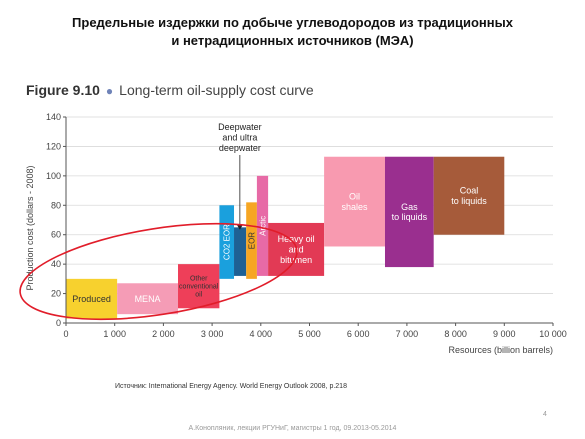 The image size is (585, 439). Describe the element at coordinates (216, 90) in the screenshot. I see `figure-name: Long-term oil-supply cost curve` at that location.